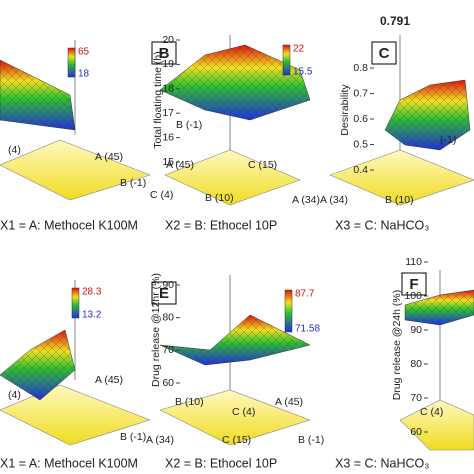 The width and height of the screenshot is (474, 474). What do you see at coordinates (345, 110) in the screenshot?
I see `y-axis-title: Desirability` at bounding box center [345, 110].